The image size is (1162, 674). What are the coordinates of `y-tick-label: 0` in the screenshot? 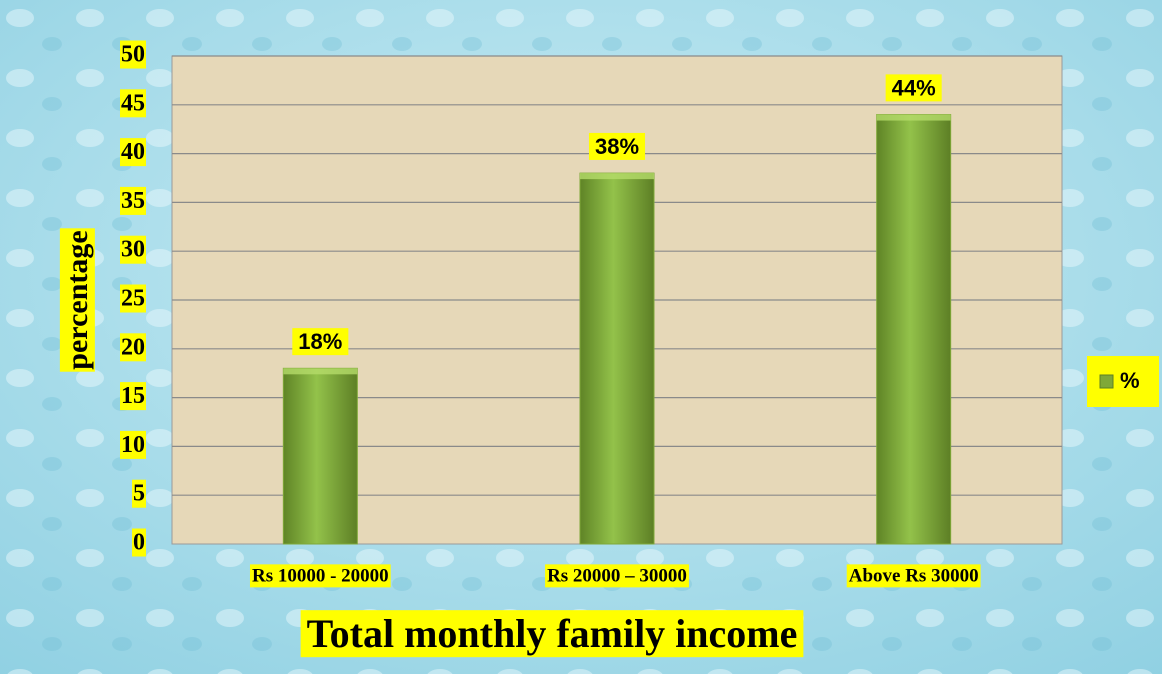 It's located at (139, 543).